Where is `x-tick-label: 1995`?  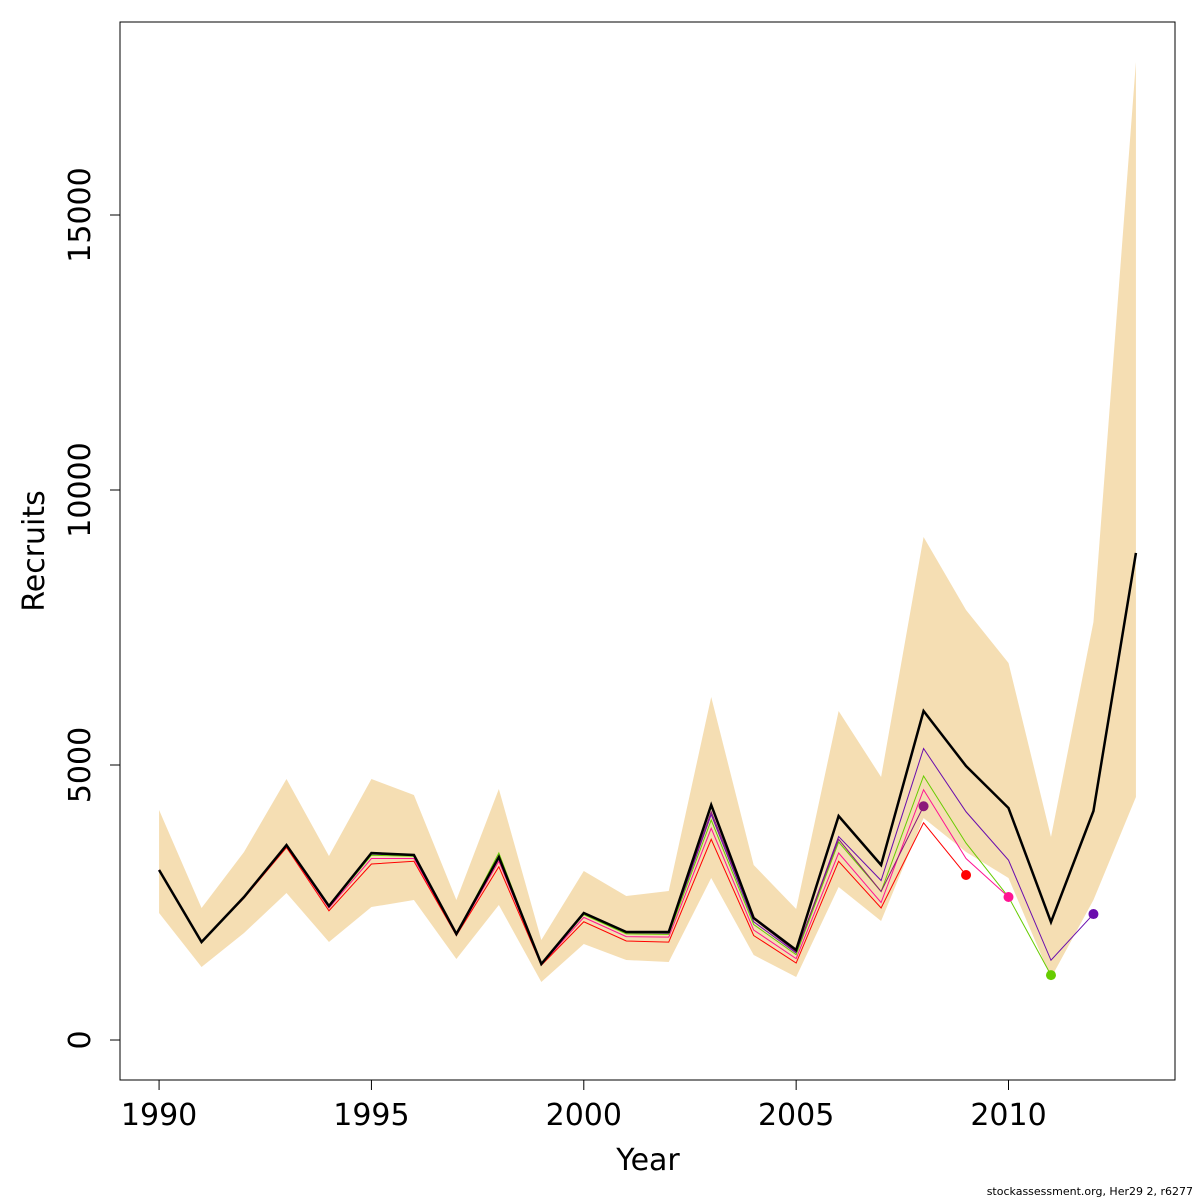 x-tick-label: 1995 is located at coordinates (371, 1115).